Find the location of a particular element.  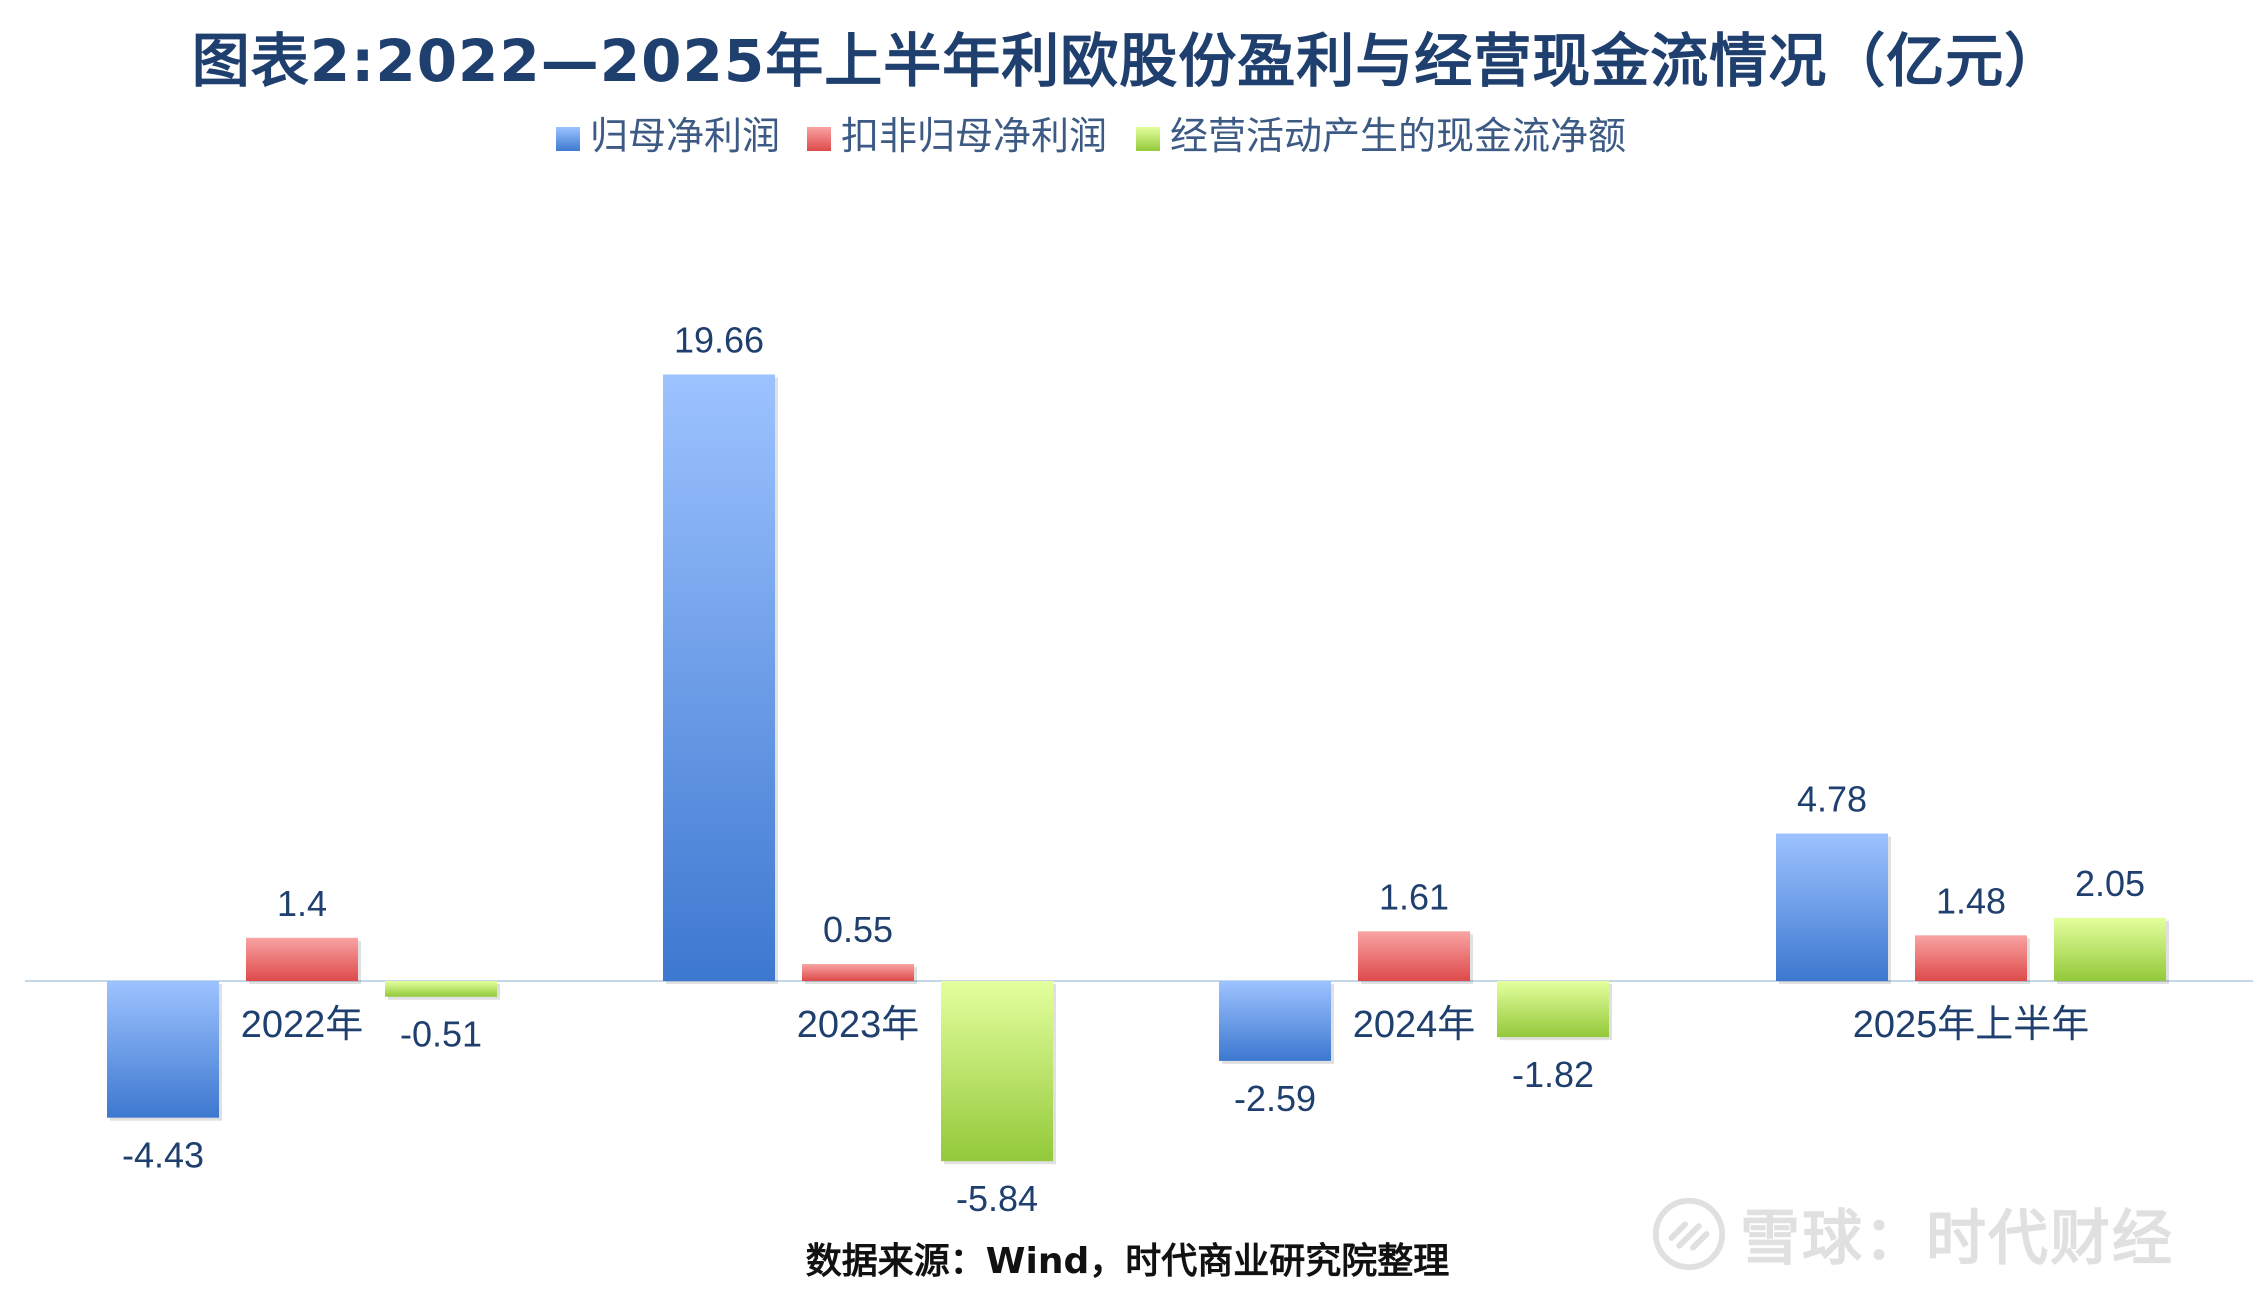

legend-label-1: 归母净利润 is located at coordinates (685, 137).